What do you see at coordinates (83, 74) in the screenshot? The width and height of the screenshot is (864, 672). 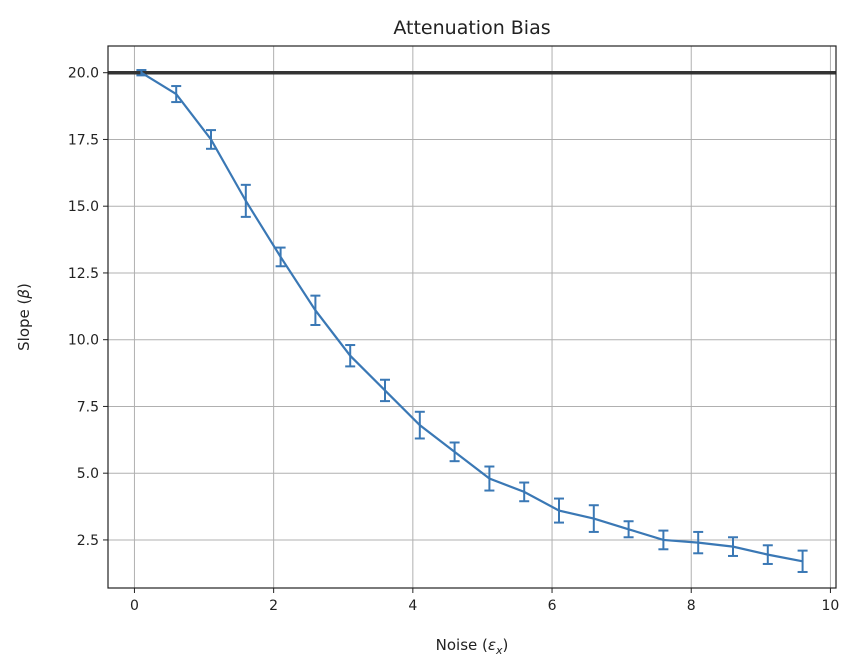 I see `y-tick-label: 20.0` at bounding box center [83, 74].